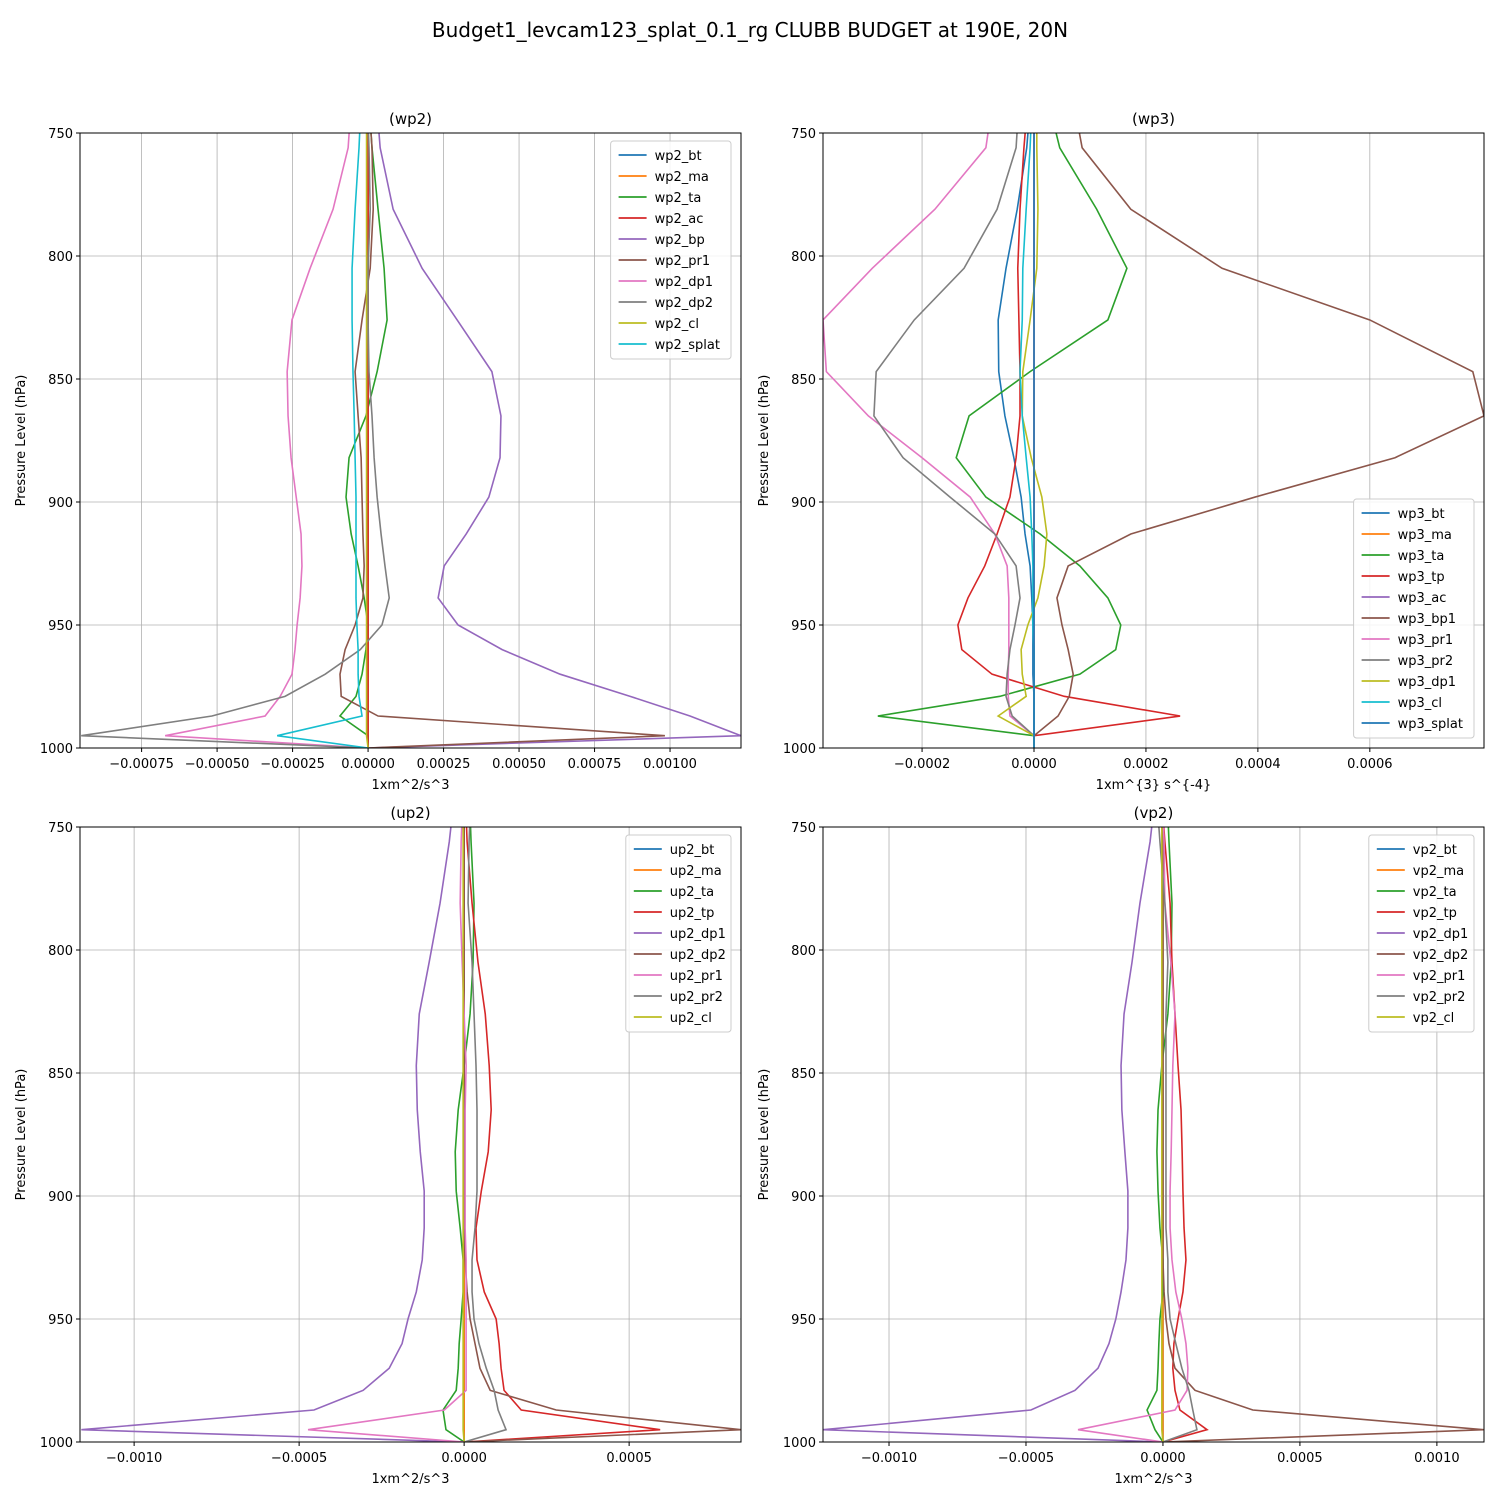  What do you see at coordinates (677, 324) in the screenshot?
I see `legend-label: wp2_cl` at bounding box center [677, 324].